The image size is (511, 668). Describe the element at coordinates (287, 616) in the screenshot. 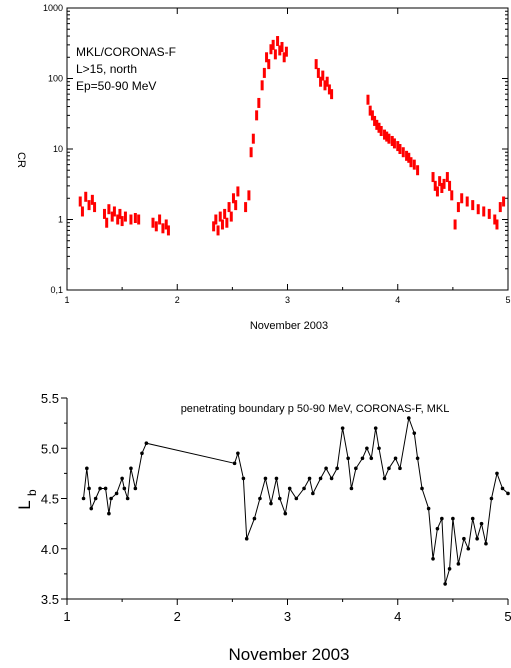

I see `lb-x-tick-label: 3` at that location.